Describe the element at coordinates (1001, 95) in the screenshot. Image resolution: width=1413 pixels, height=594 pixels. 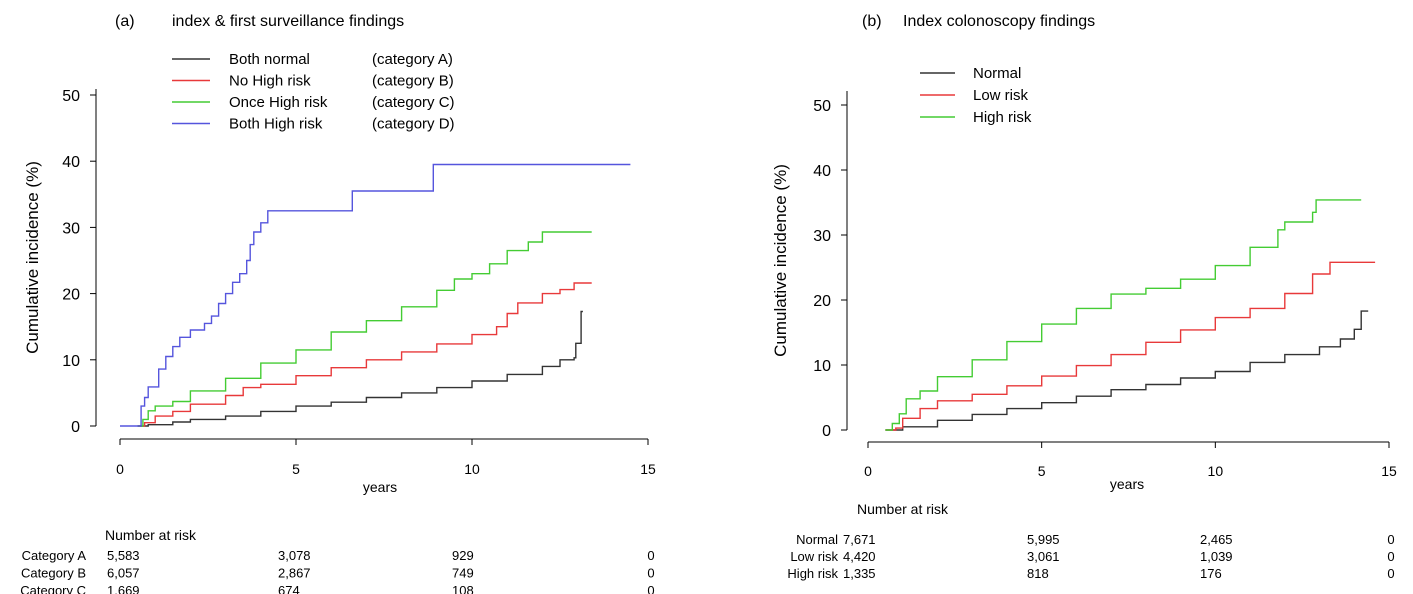
I see `legend-label-1: Low risk` at that location.